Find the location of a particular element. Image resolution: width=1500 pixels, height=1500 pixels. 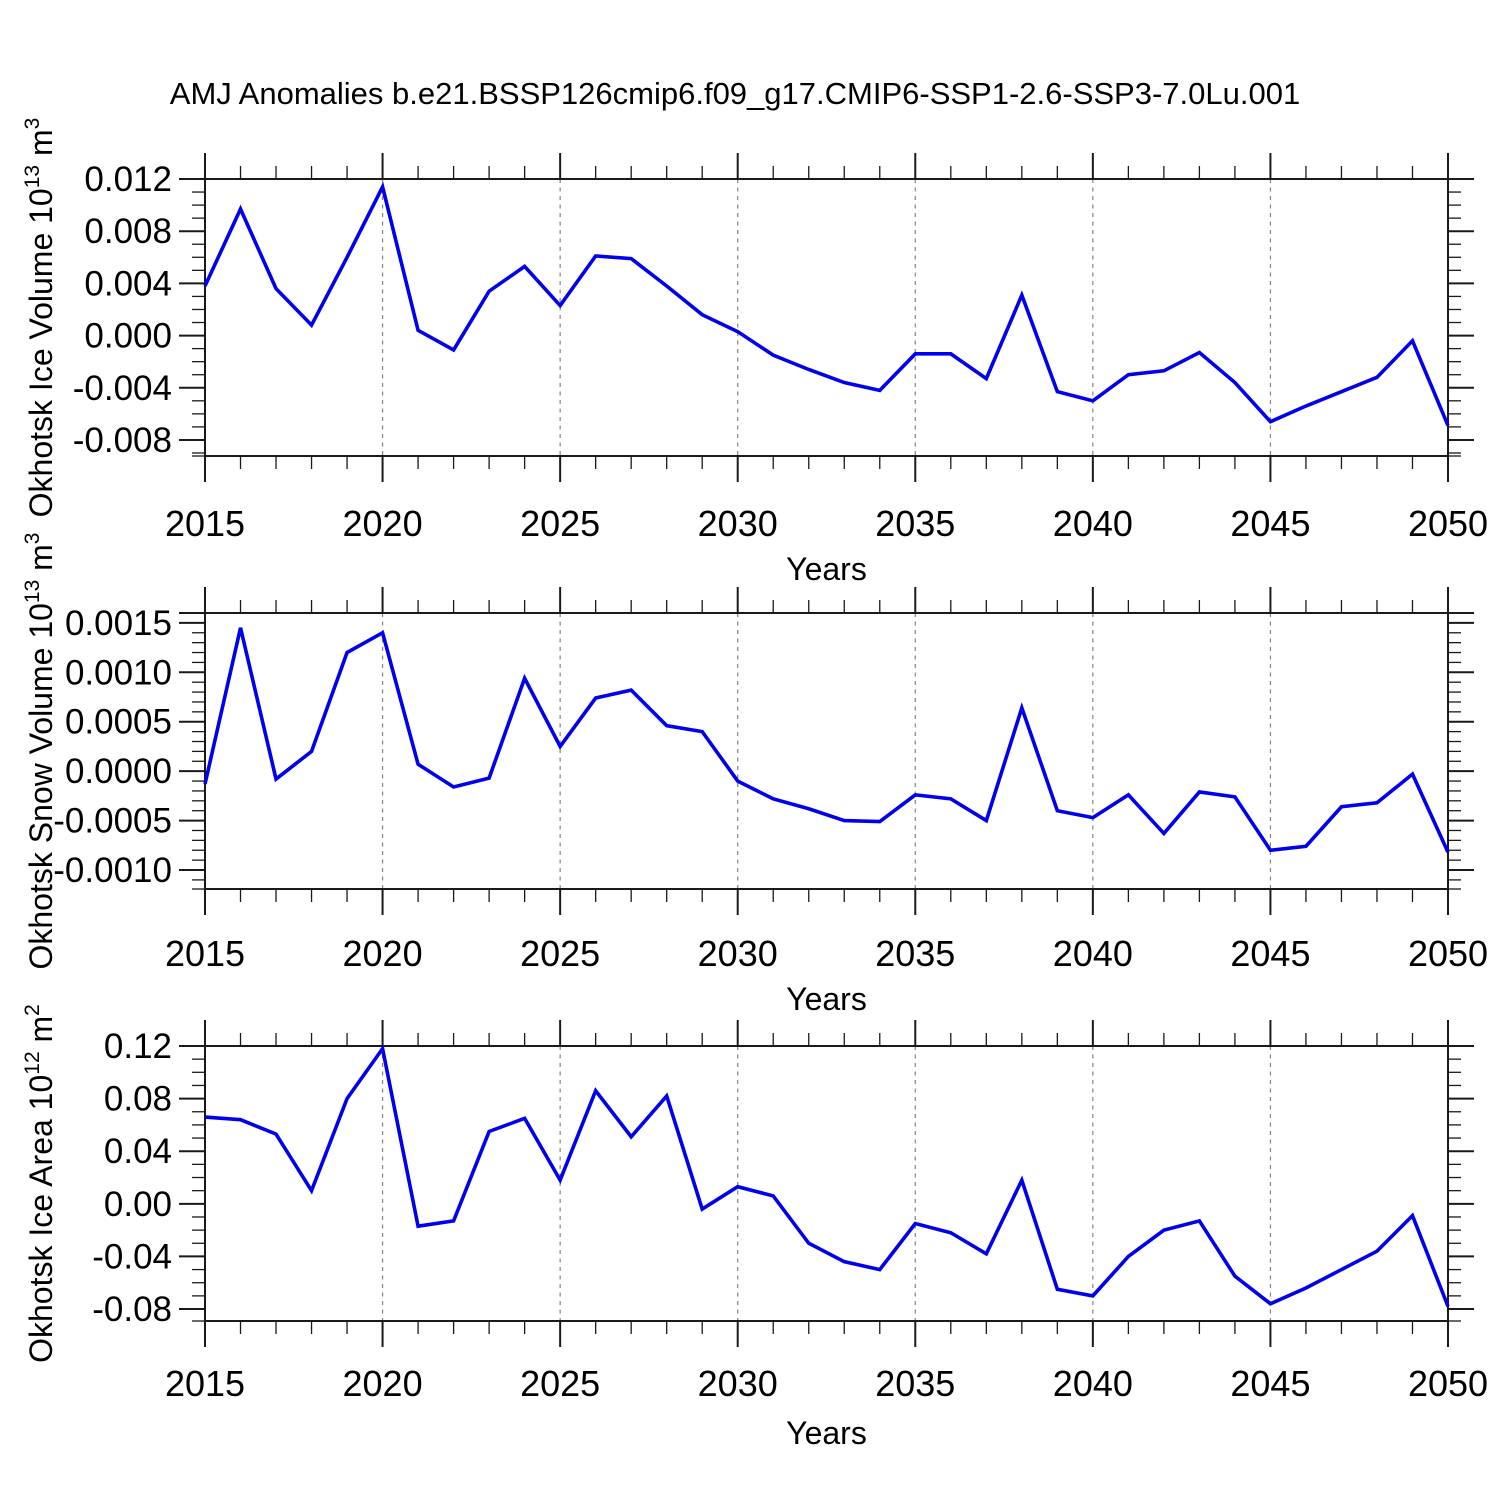

y-tick-label: 0.08 is located at coordinates (138, 1099).